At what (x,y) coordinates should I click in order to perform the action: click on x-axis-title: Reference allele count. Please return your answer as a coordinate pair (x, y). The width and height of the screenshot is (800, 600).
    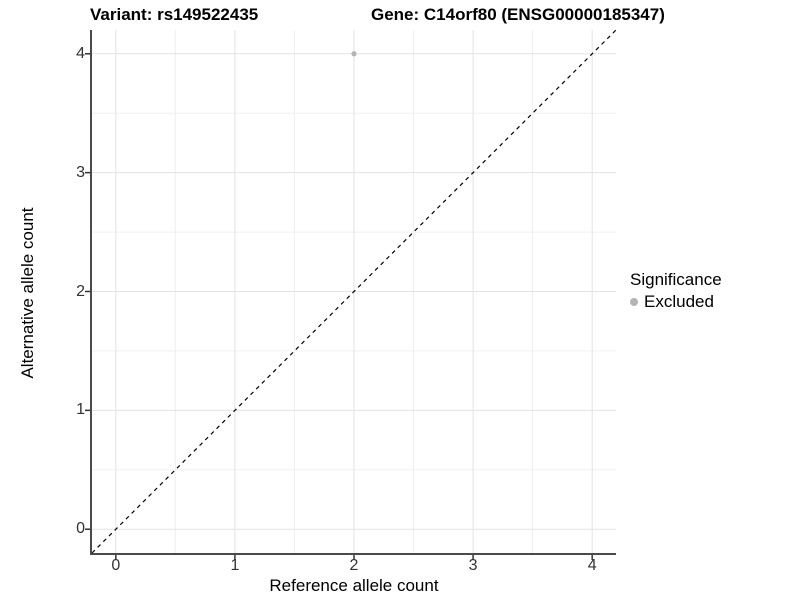
    Looking at the image, I should click on (354, 585).